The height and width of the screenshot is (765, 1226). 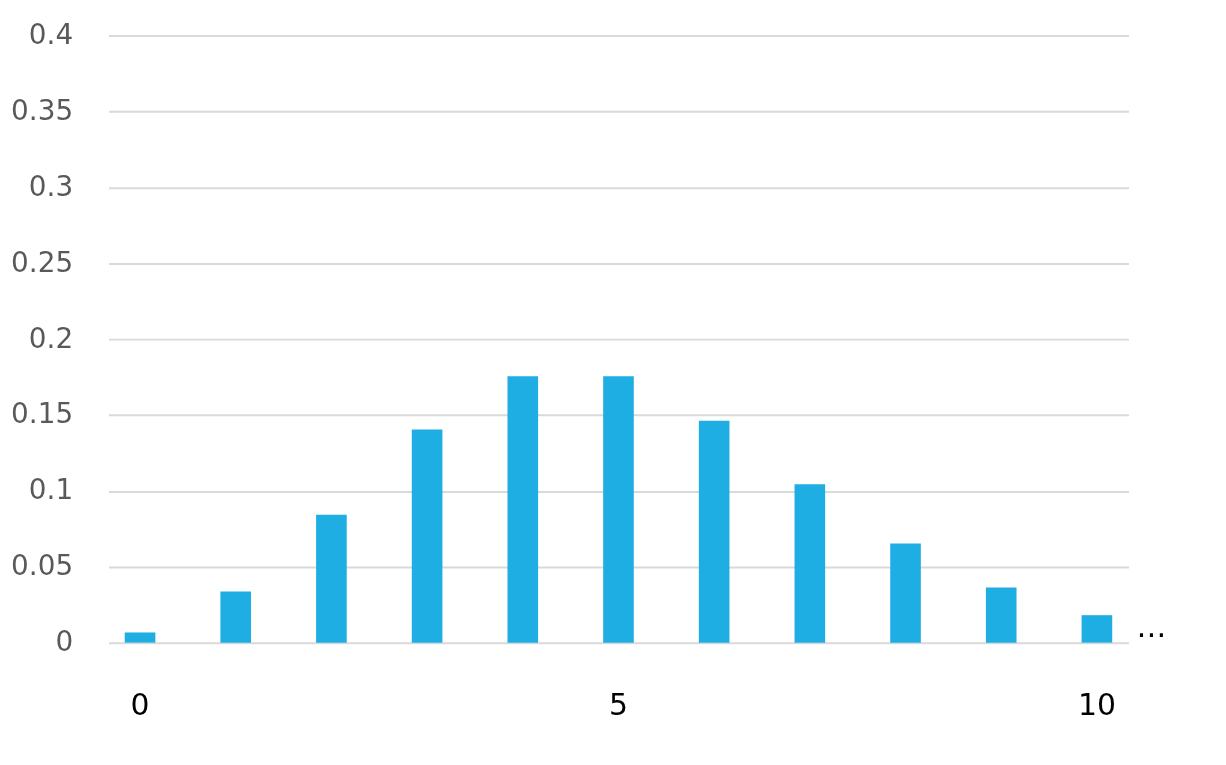 What do you see at coordinates (51, 338) in the screenshot?
I see `y-tick-label: 0.2` at bounding box center [51, 338].